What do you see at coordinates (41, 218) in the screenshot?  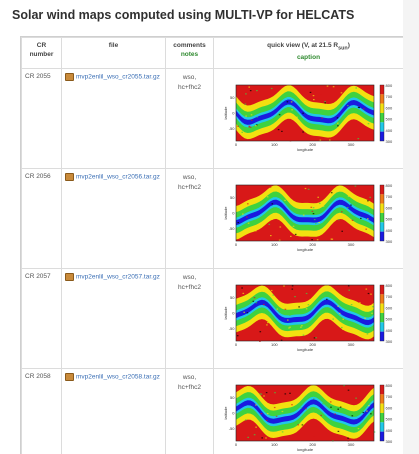 I see `cr-number-cell: CR 2056` at bounding box center [41, 218].